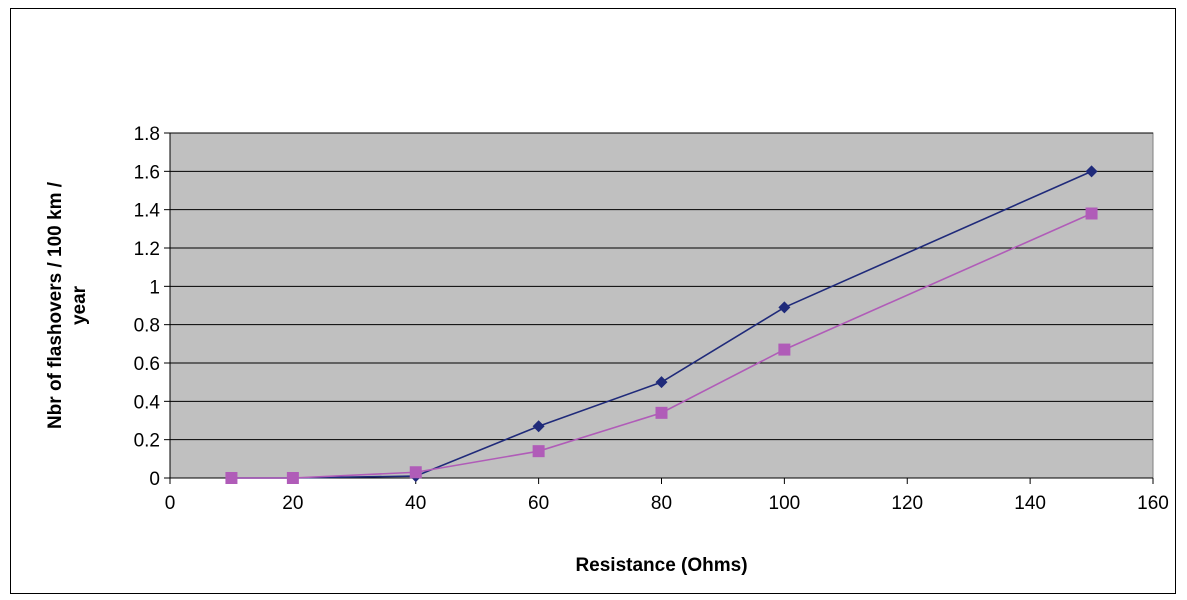 This screenshot has height=600, width=1187. I want to click on x-tick-label: 80, so click(661, 503).